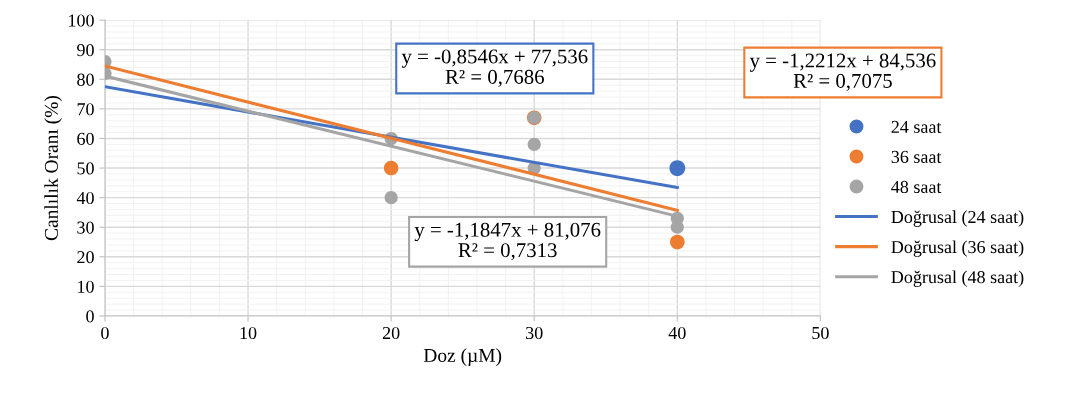 The image size is (1071, 403). I want to click on y-tick-label: 10, so click(86, 286).